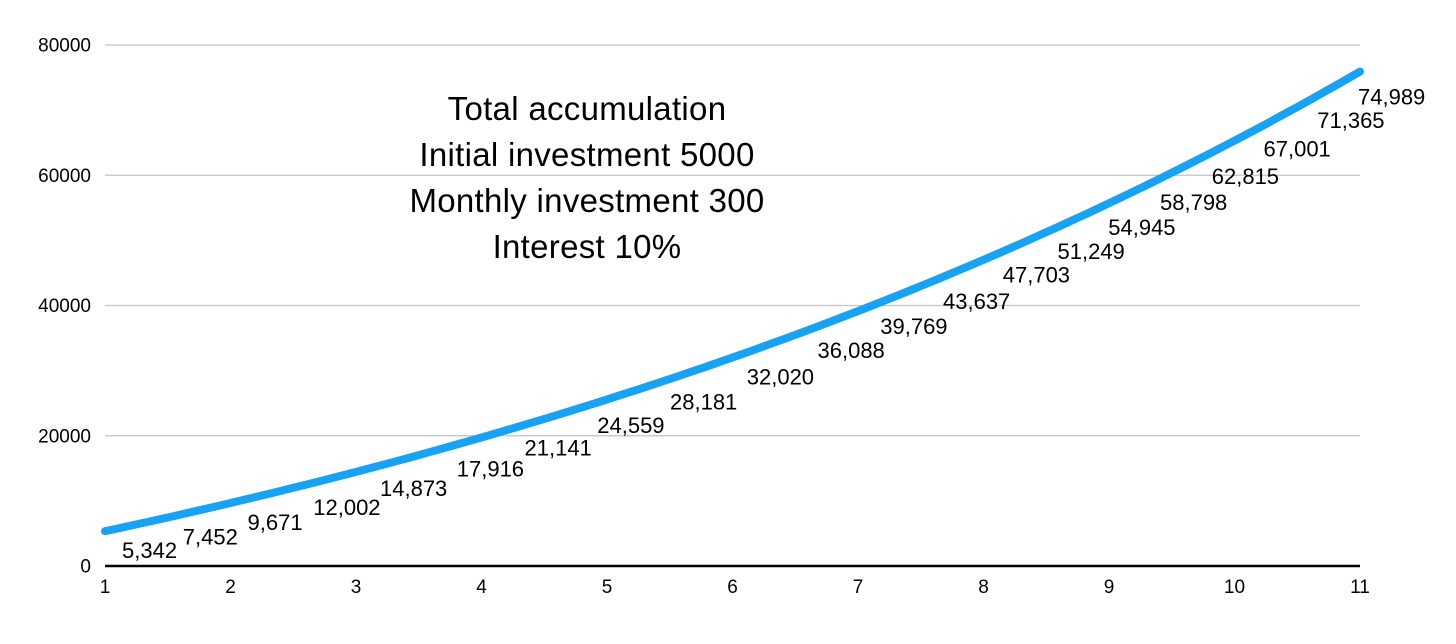 The height and width of the screenshot is (644, 1456). Describe the element at coordinates (490, 468) in the screenshot. I see `data-label: 17,916` at that location.